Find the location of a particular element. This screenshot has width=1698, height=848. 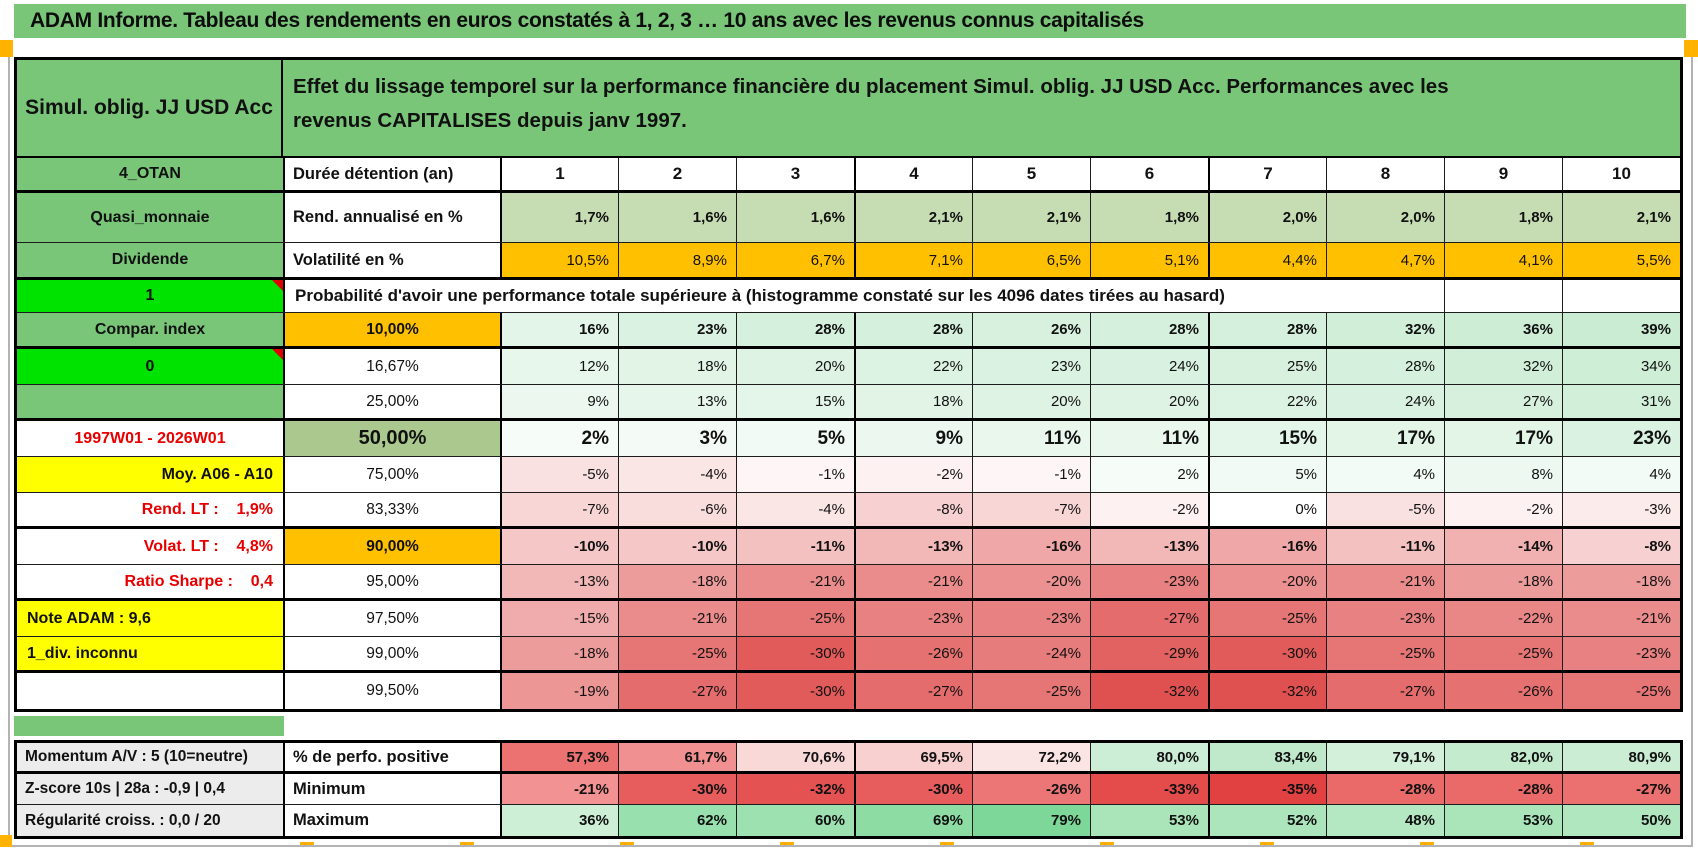

main-cell-r4-c4: 28% is located at coordinates (913, 329).